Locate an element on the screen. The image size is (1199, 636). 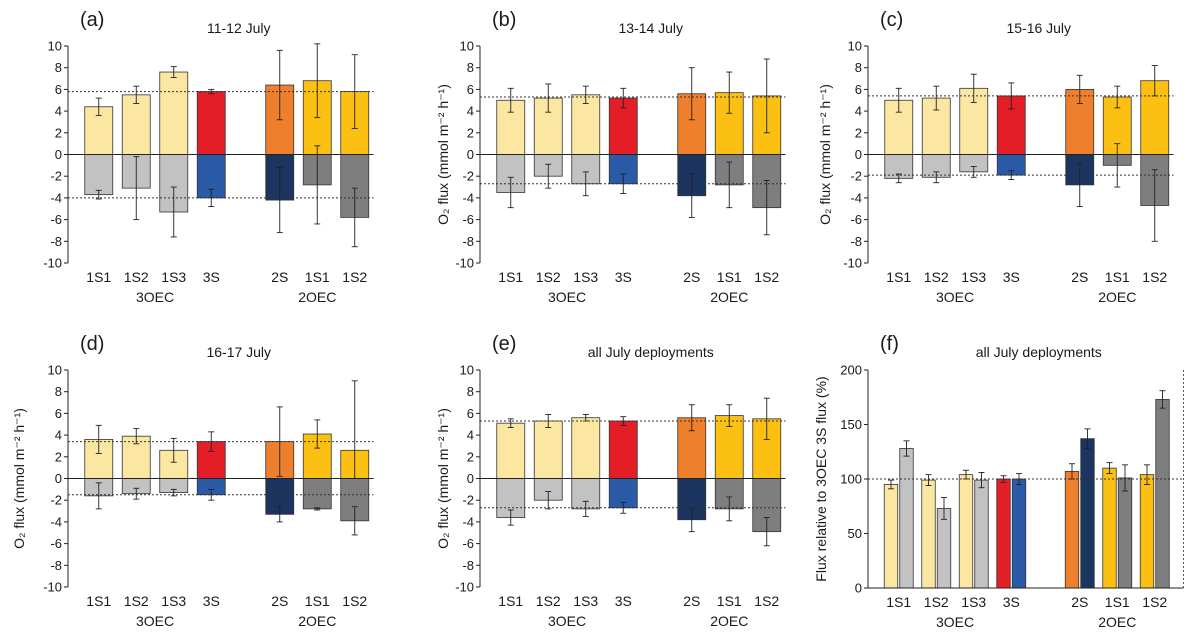
panel-title: all July deployments is located at coordinates (651, 352).